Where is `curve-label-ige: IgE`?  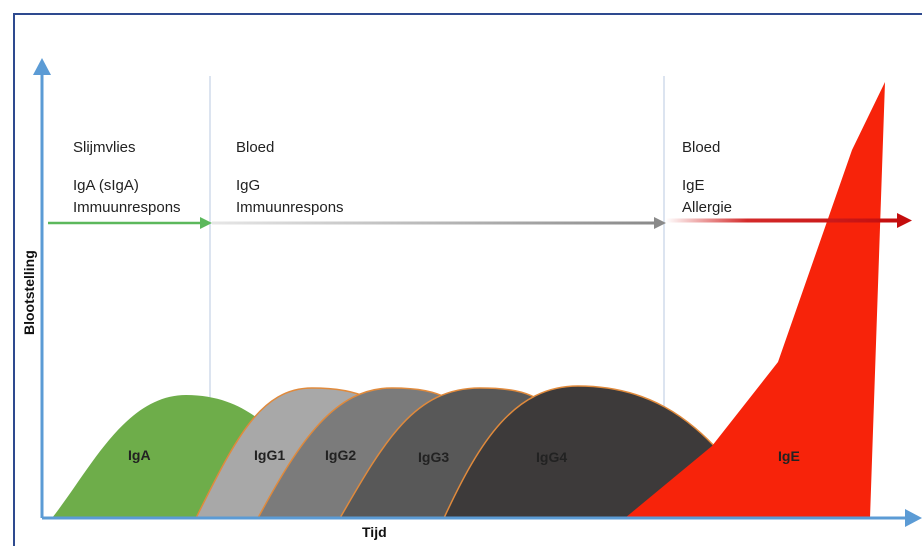 curve-label-ige: IgE is located at coordinates (789, 456).